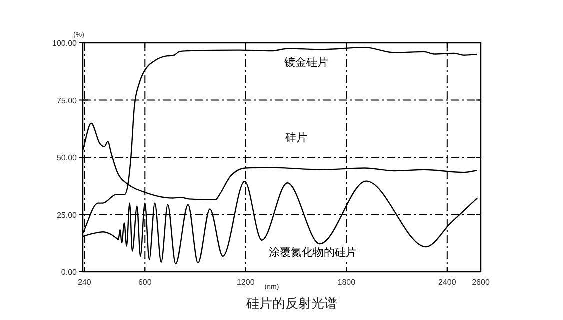 Image resolution: width=563 pixels, height=320 pixels. What do you see at coordinates (69, 272) in the screenshot?
I see `y-tick-label: 0.00` at bounding box center [69, 272].